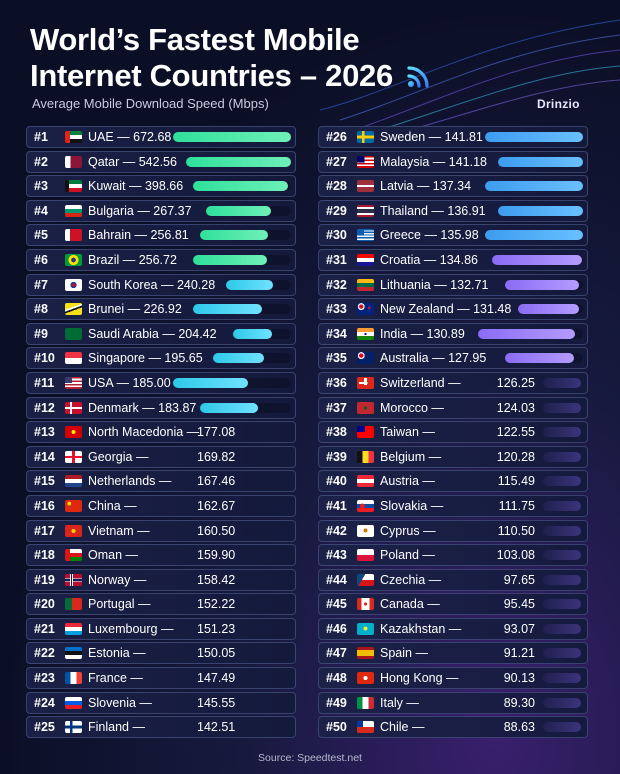 The width and height of the screenshot is (620, 774). What do you see at coordinates (519, 678) in the screenshot?
I see `speed-value: 90.13` at bounding box center [519, 678].